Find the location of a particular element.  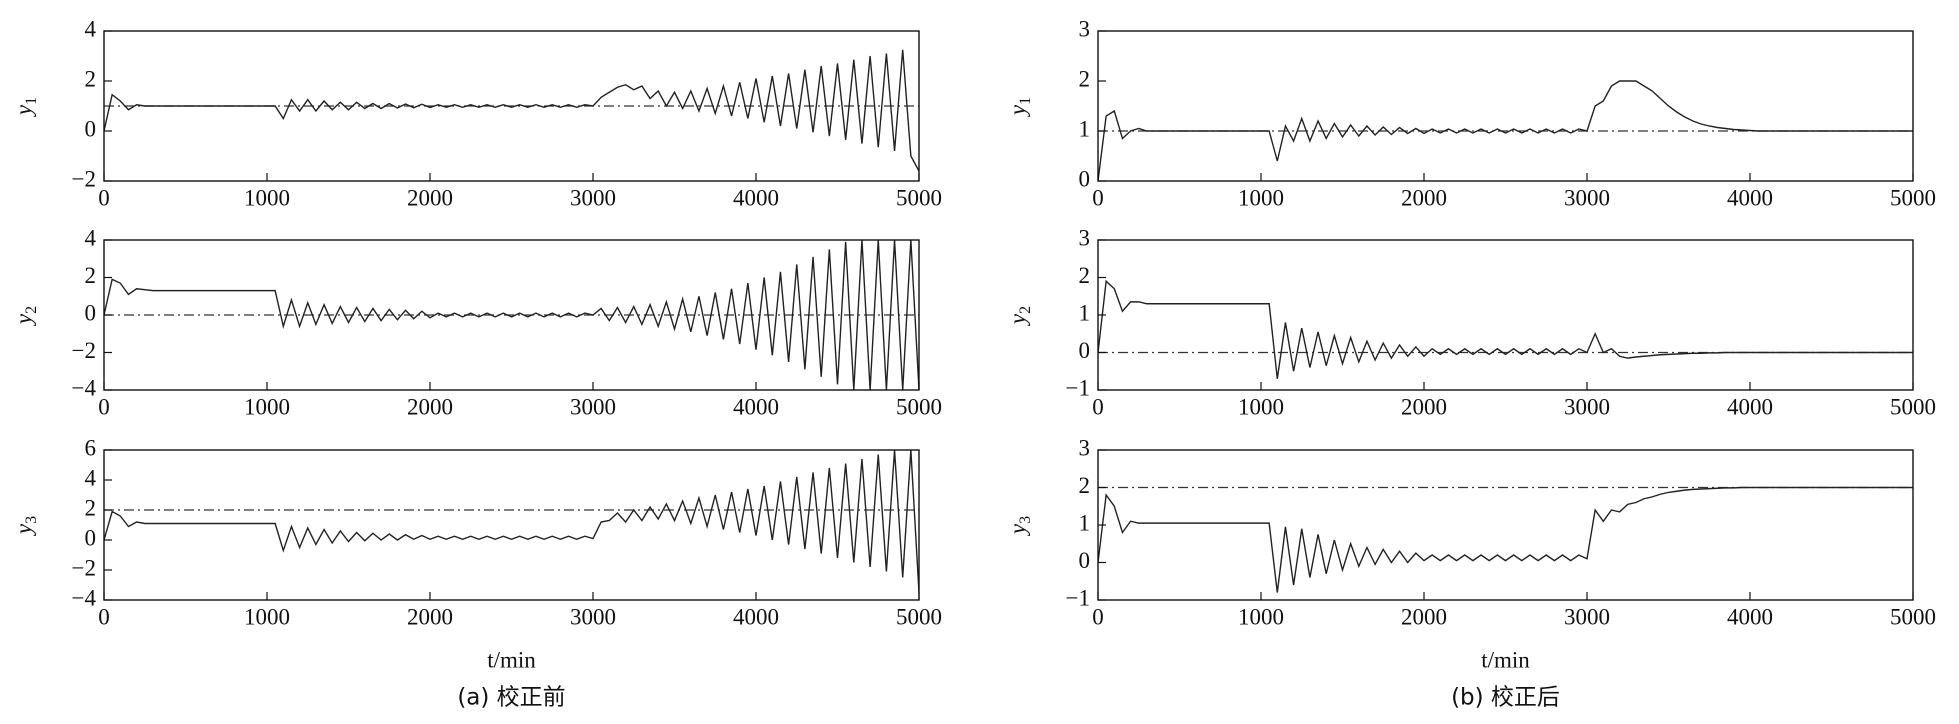

y-tick-label: 6 is located at coordinates (91, 447).